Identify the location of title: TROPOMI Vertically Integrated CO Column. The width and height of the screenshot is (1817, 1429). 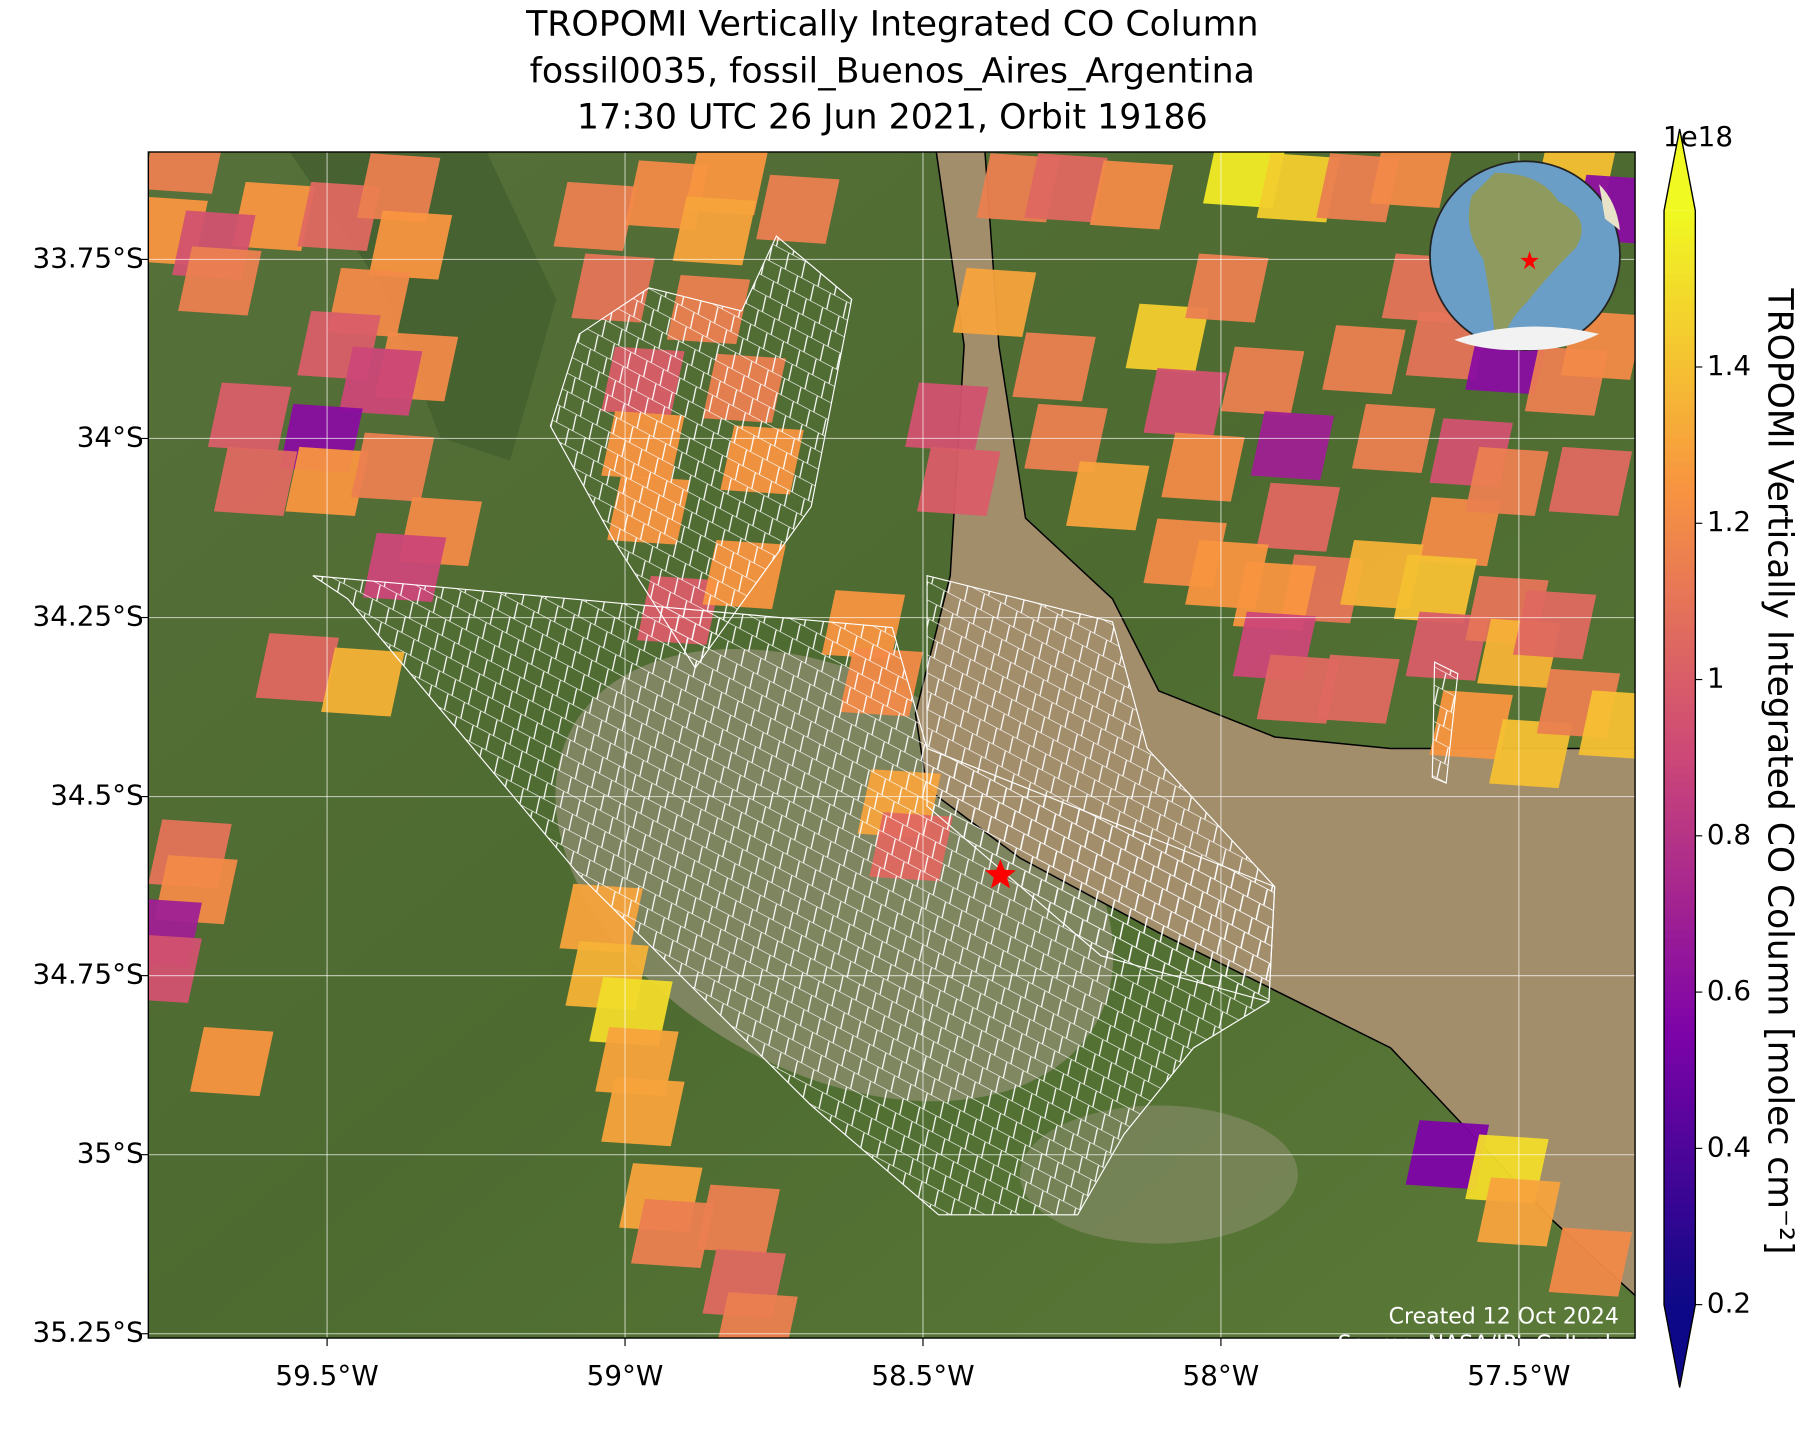
(891, 24).